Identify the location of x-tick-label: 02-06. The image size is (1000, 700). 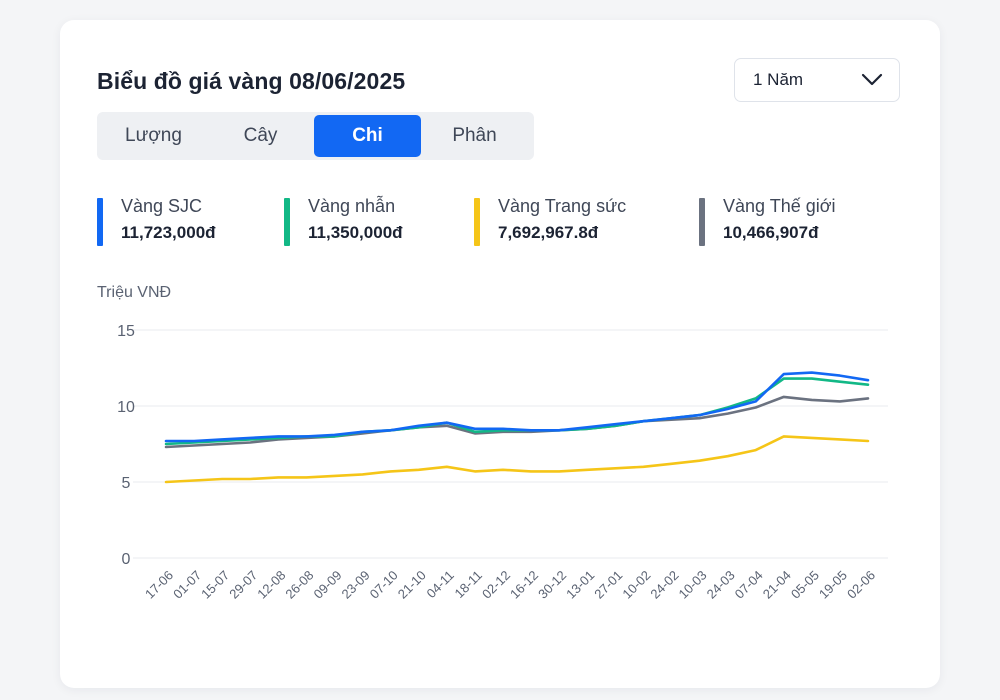
(861, 585).